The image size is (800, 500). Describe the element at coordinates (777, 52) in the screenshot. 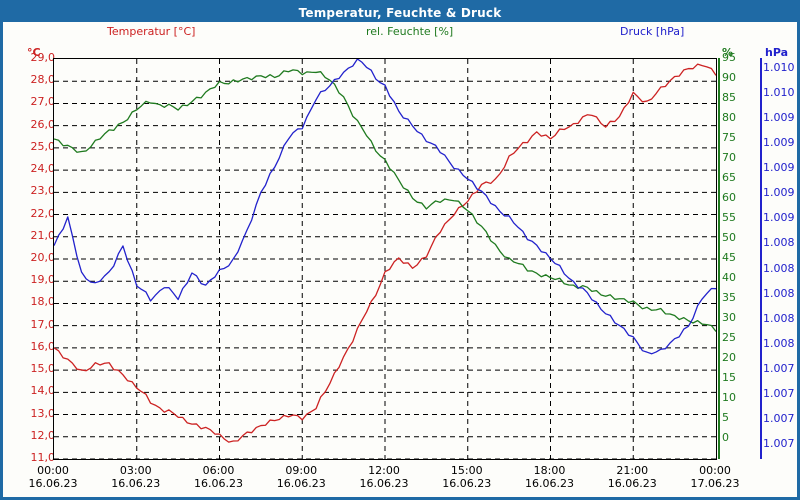

I see `axis-unit-pressure: hPa` at that location.